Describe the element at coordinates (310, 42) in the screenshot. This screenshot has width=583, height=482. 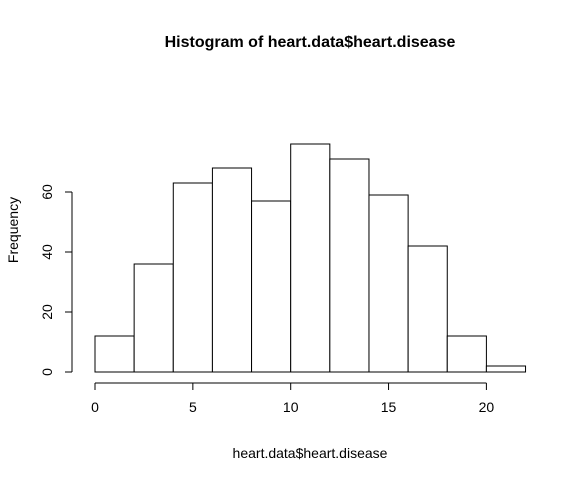
I see `chart-title: Histogram of heart.data$heart.disease` at that location.